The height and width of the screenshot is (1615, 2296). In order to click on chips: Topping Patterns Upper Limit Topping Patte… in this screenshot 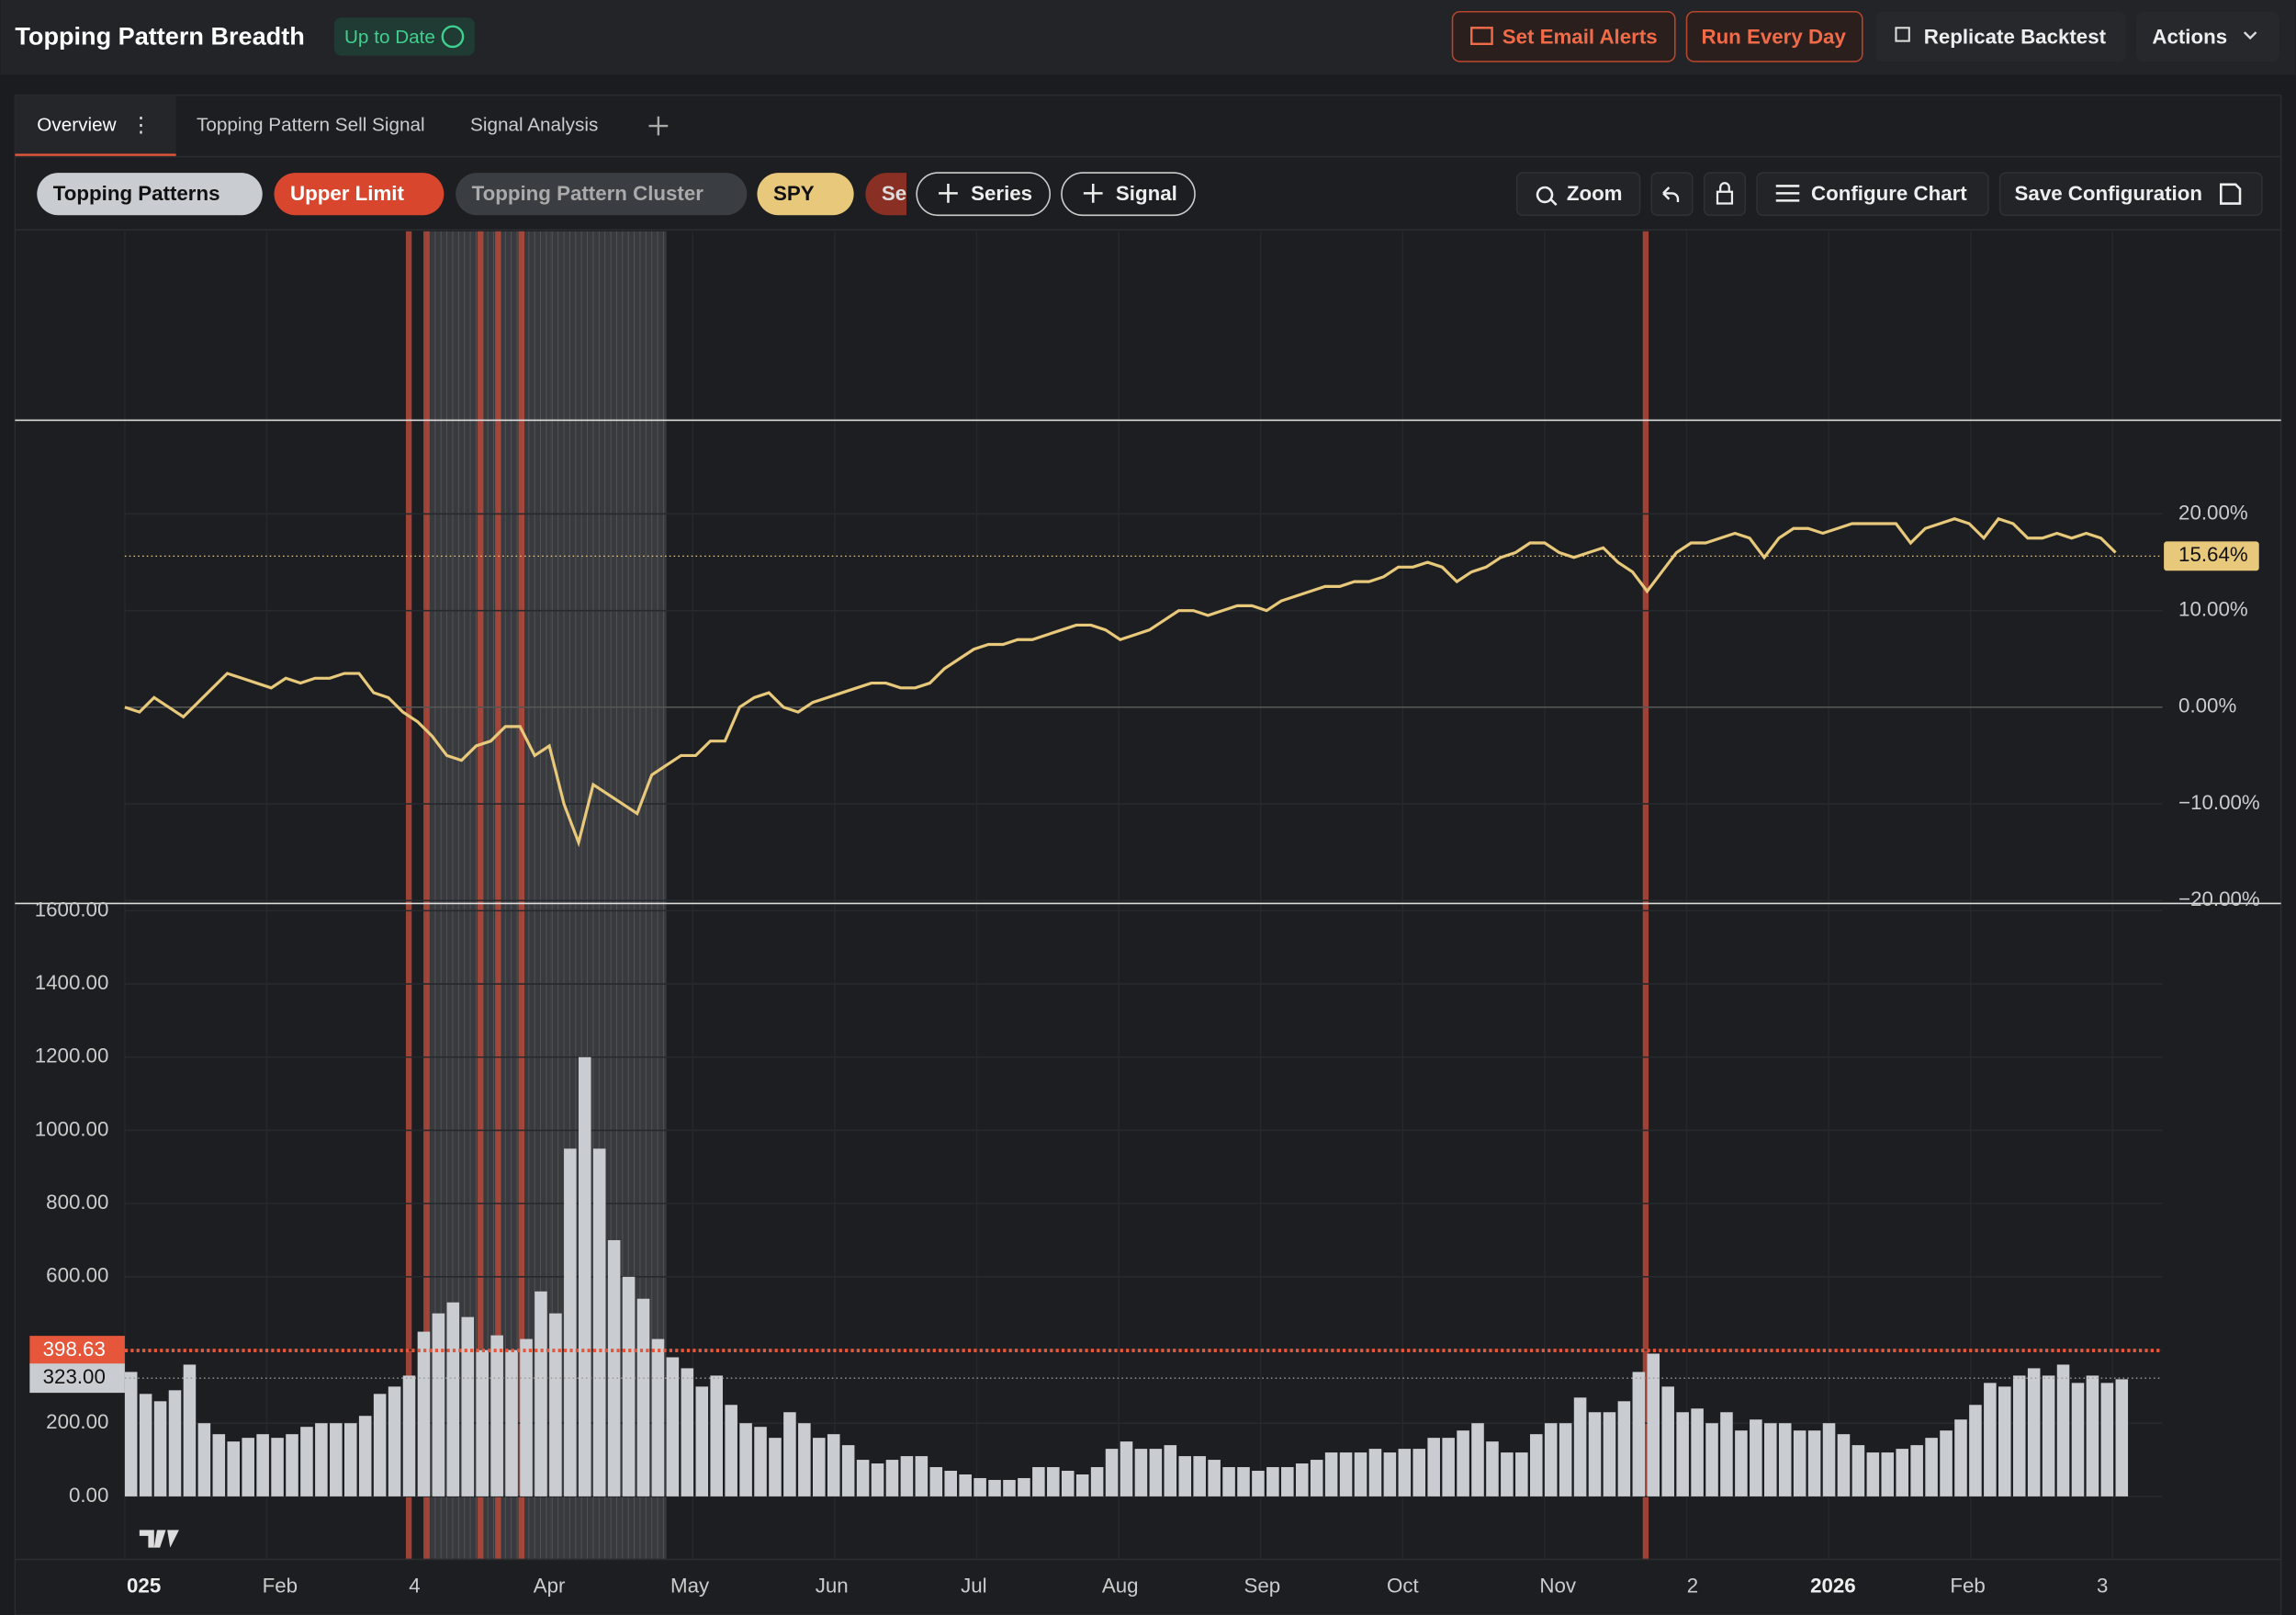, I will do `click(495, 194)`.